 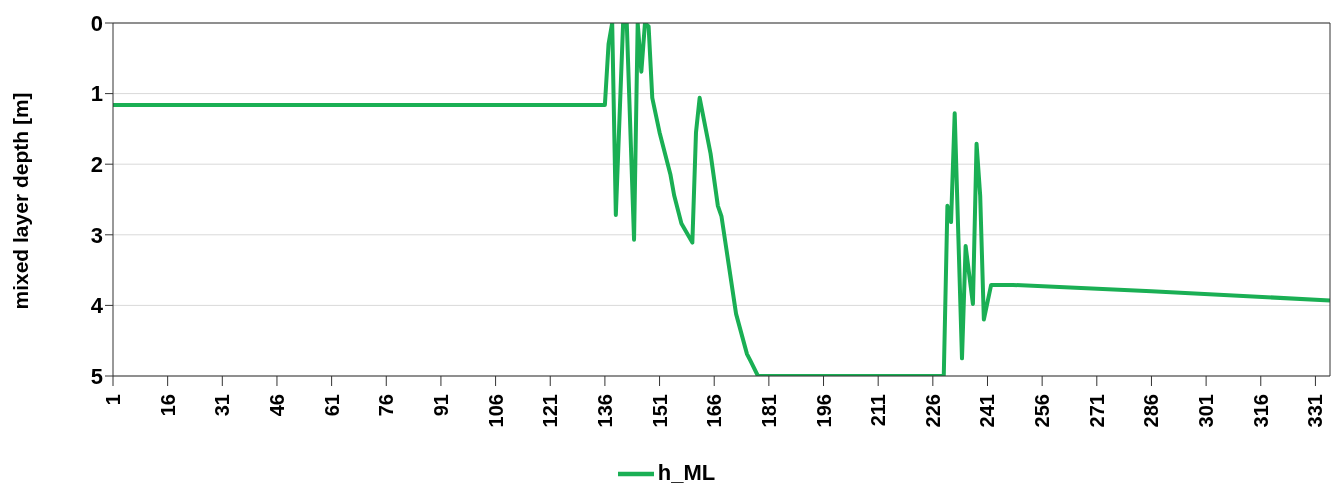 I want to click on x-tick-label: 46, so click(x=276, y=405).